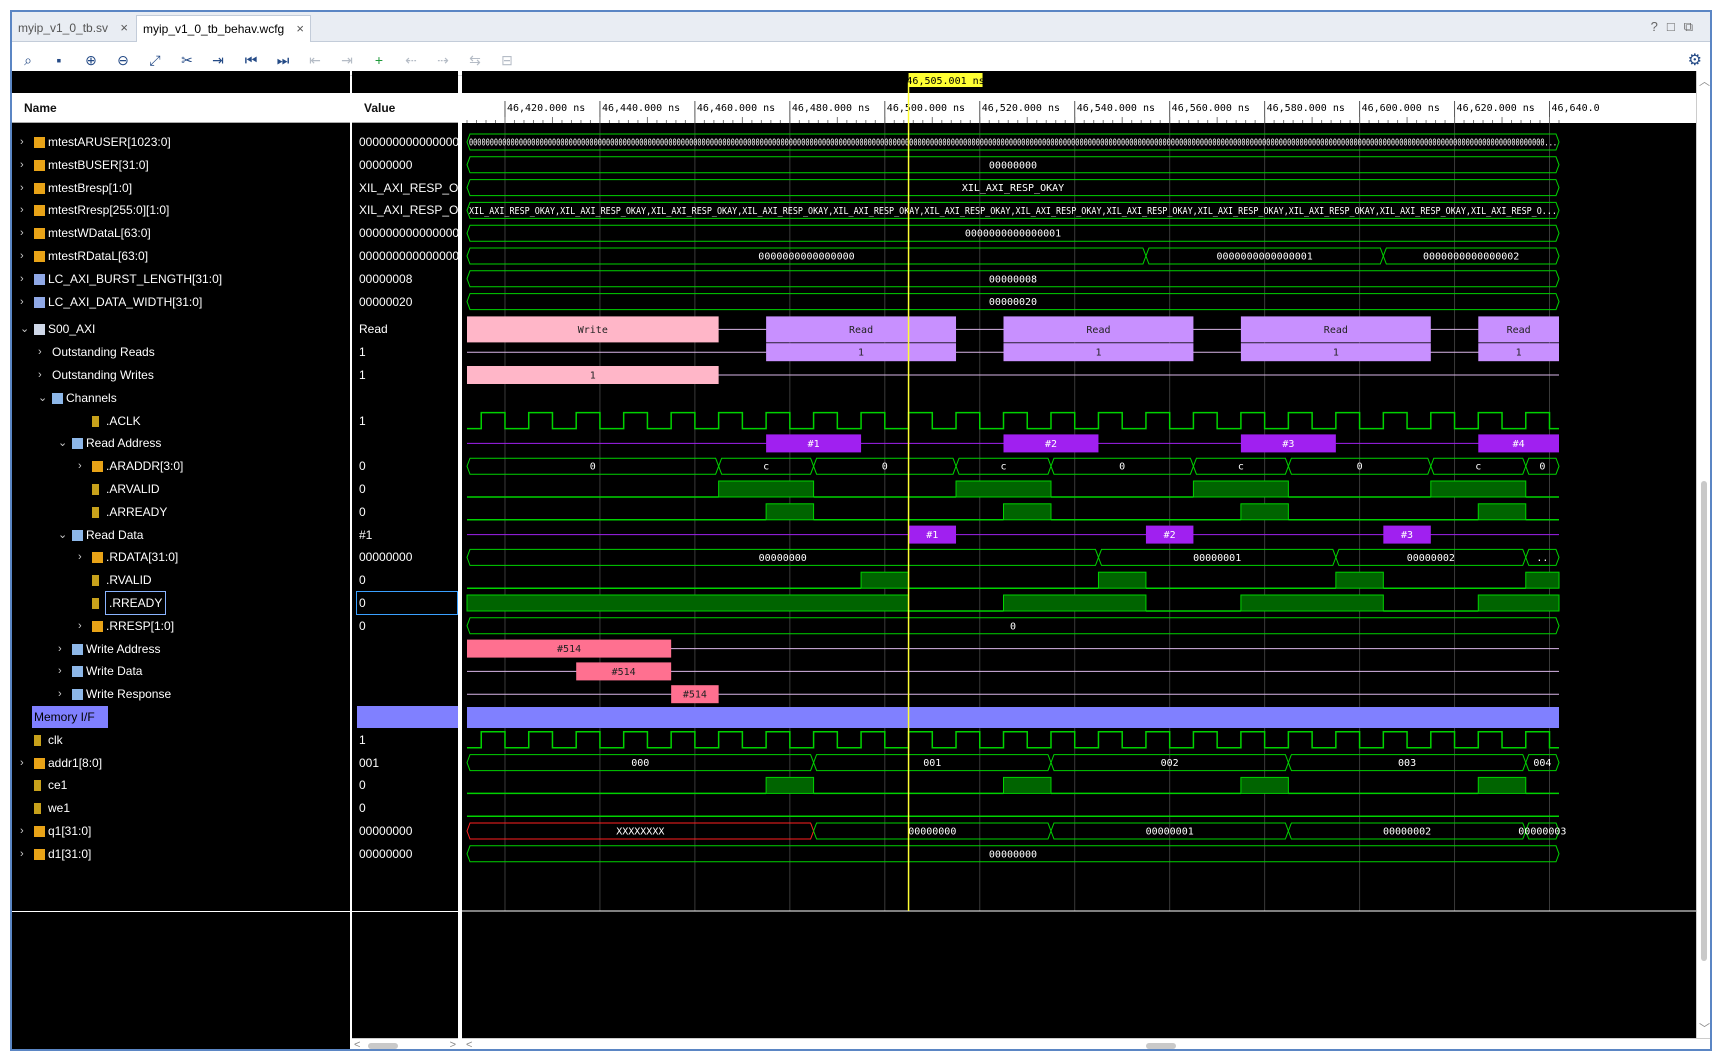 The height and width of the screenshot is (1059, 1720). What do you see at coordinates (181, 352) in the screenshot?
I see `signal-row: › Outstanding Reads` at bounding box center [181, 352].